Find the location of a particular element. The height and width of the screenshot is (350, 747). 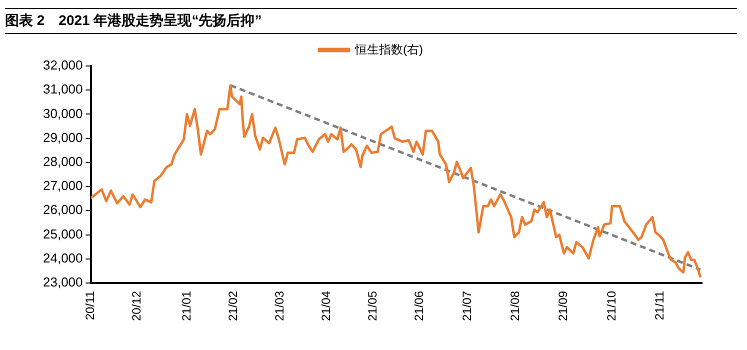

x-tick-label: 21/07 is located at coordinates (467, 305).